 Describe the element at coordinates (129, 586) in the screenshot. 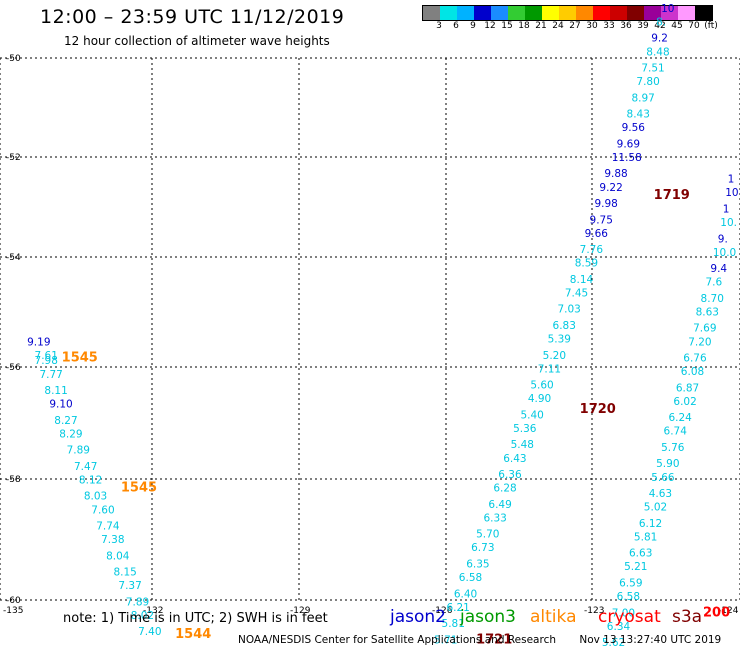

I see `data-point-label: 7.37` at that location.